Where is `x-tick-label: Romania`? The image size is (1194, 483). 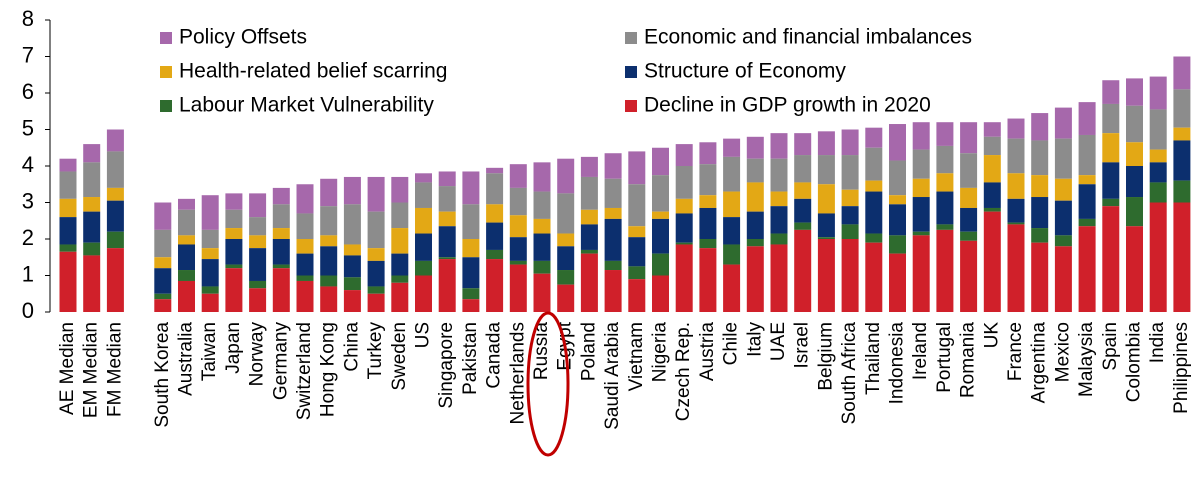 x-tick-label: Romania is located at coordinates (968, 360).